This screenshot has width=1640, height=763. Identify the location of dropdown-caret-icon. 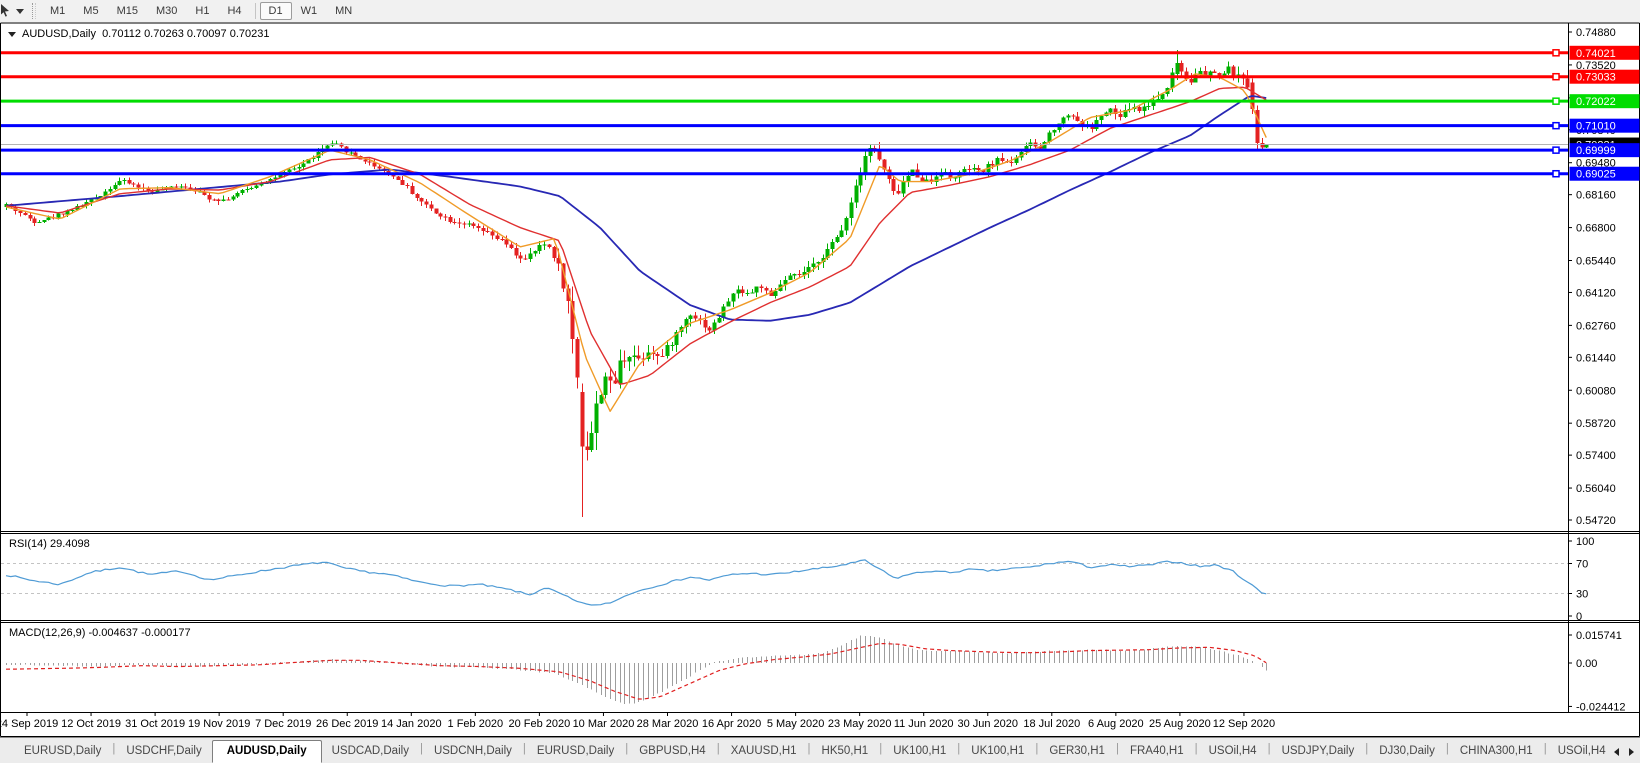
(20, 11).